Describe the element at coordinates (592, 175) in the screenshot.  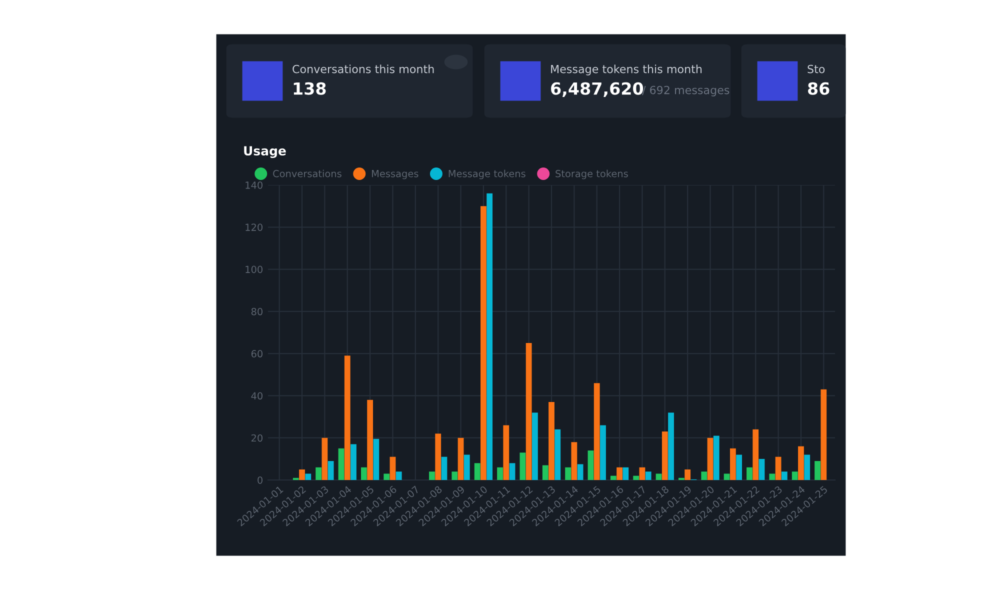
I see `legend-label: Storage tokens` at that location.